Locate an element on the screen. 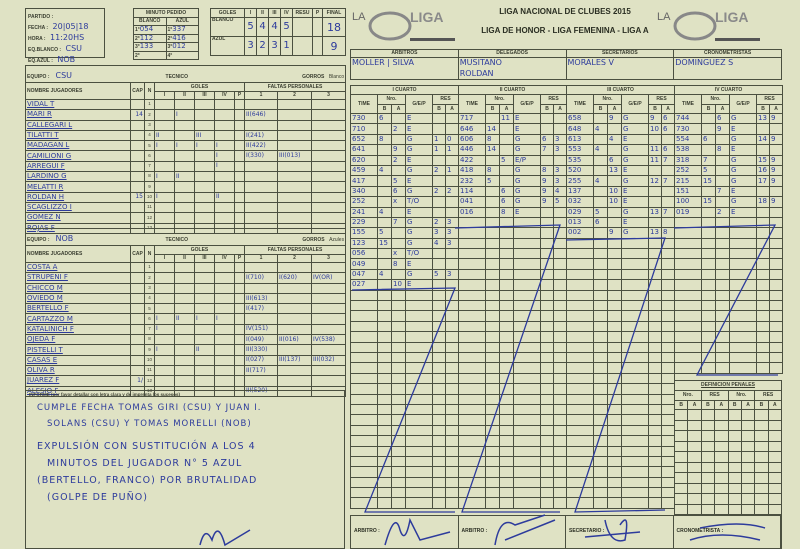 This screenshot has width=800, height=549. penalties-team-header: A is located at coordinates (721, 405).